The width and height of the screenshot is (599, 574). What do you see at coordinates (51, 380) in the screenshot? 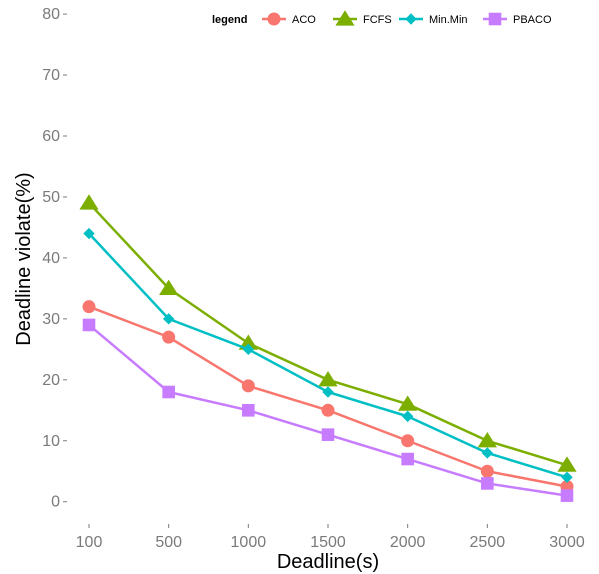
I see `y-tick-label: 20` at bounding box center [51, 380].